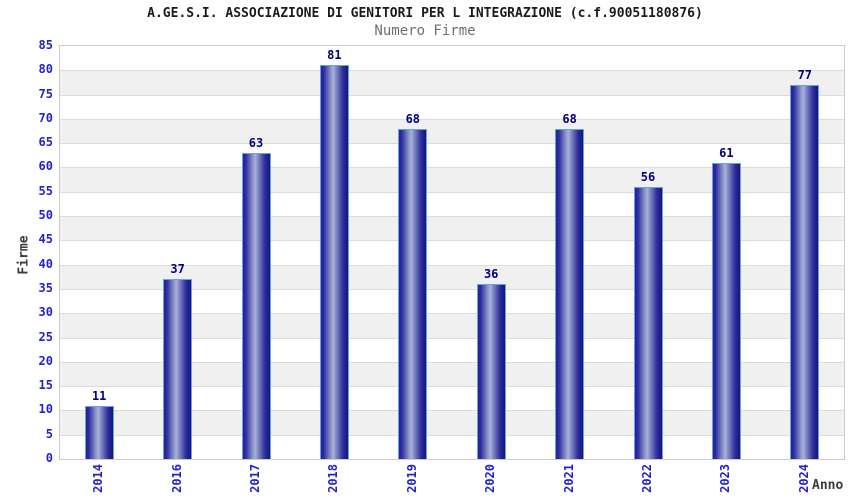 Image resolution: width=850 pixels, height=500 pixels. Describe the element at coordinates (45, 190) in the screenshot. I see `y-tick-label: 55` at that location.